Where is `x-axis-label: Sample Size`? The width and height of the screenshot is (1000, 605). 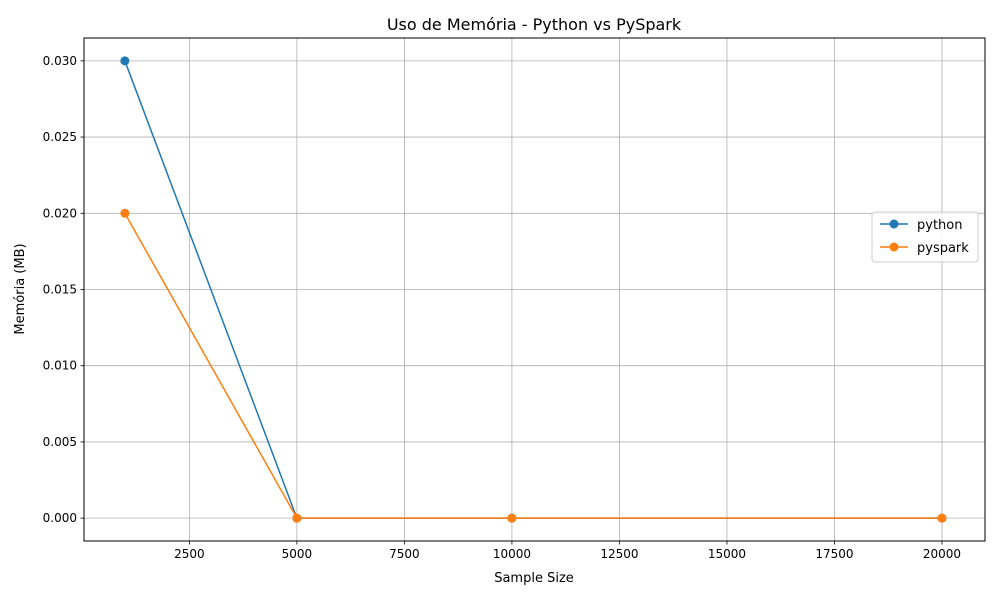 x-axis-label: Sample Size is located at coordinates (534, 578).